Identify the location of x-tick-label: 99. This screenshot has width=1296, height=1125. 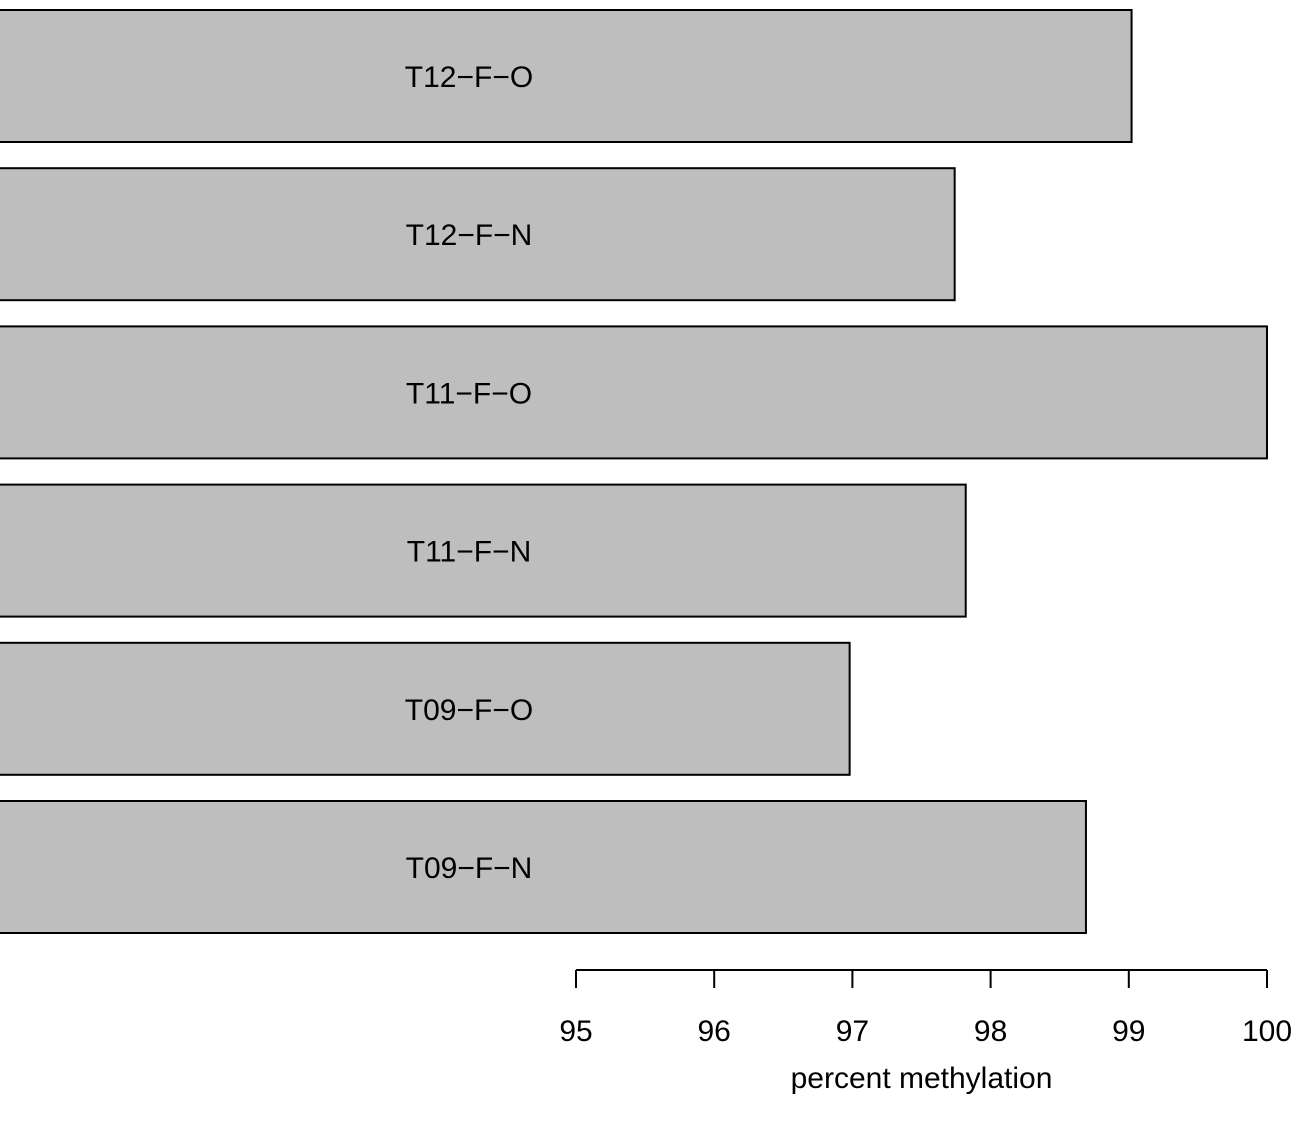
(1128, 1031).